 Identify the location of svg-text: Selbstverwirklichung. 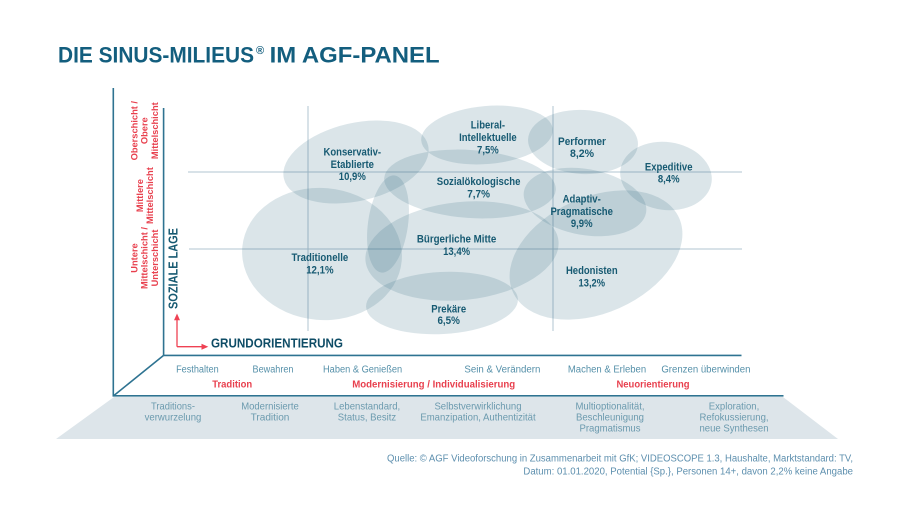
(477, 407).